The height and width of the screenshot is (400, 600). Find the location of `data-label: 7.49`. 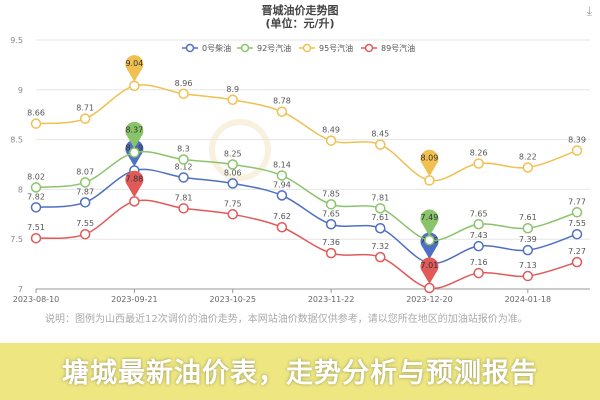

data-label: 7.49 is located at coordinates (430, 217).